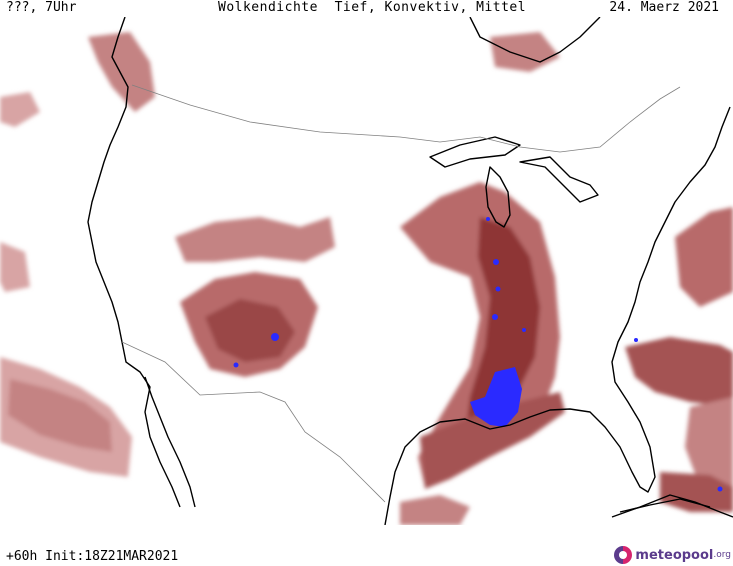  Describe the element at coordinates (559, 179) in the screenshot. I see `great-lakes-huron-erie` at that location.